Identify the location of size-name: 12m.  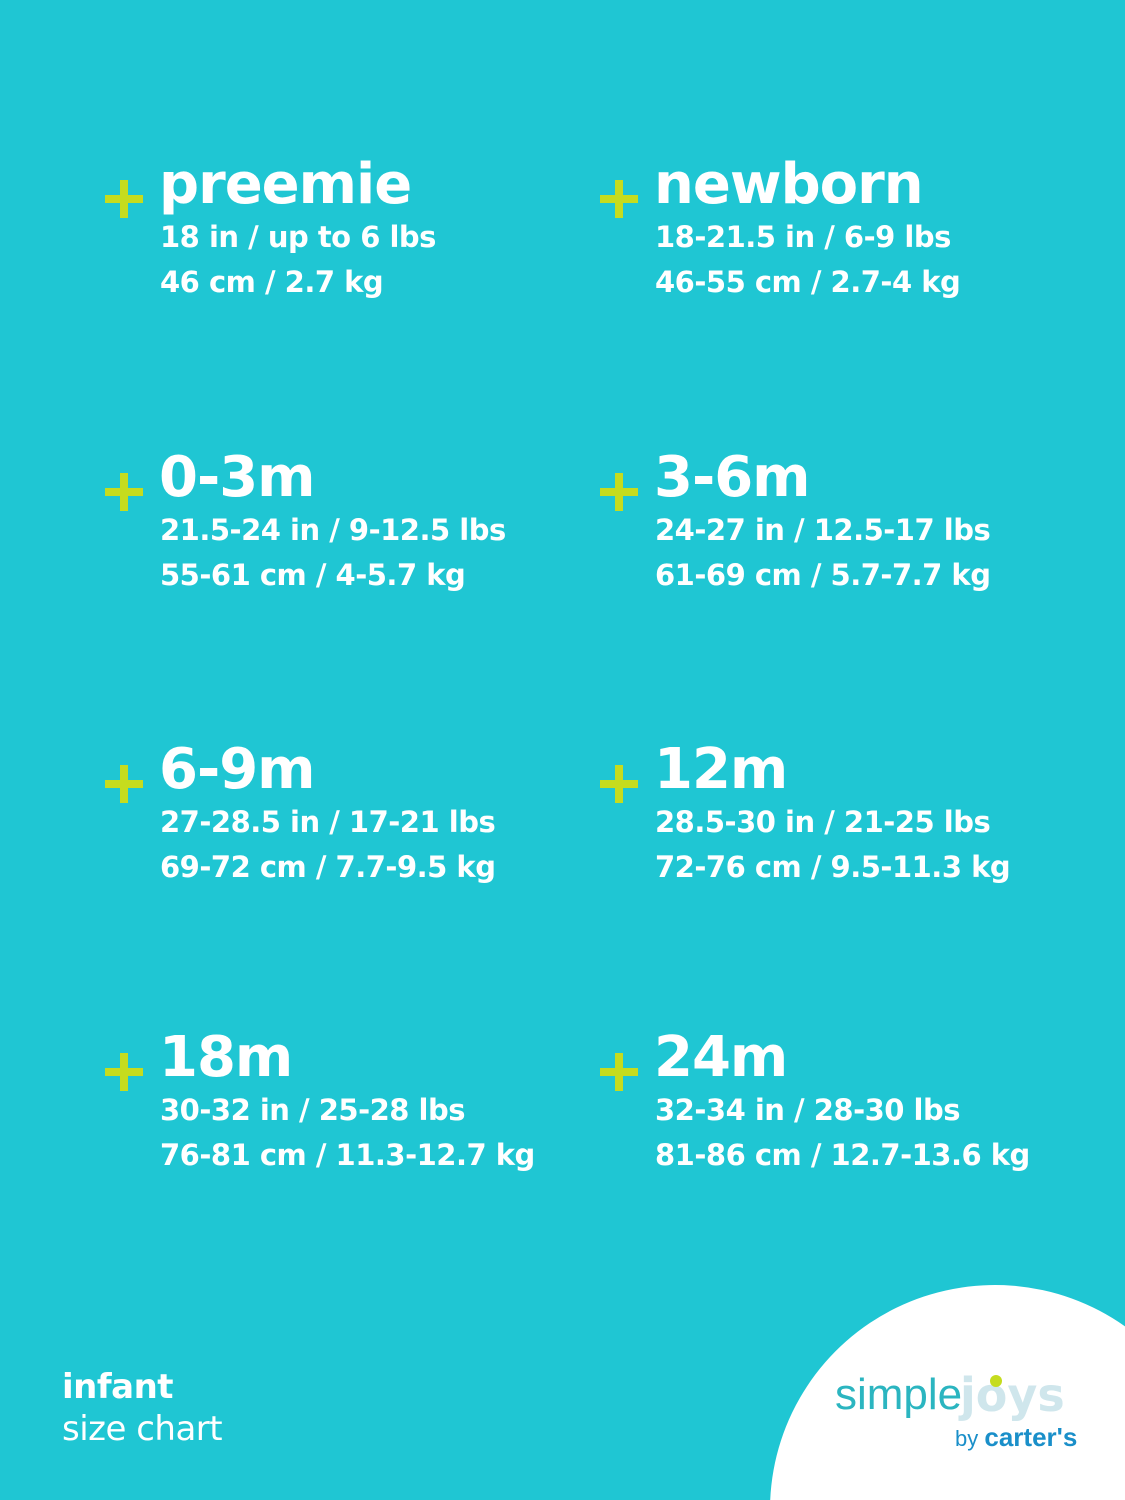
(721, 769).